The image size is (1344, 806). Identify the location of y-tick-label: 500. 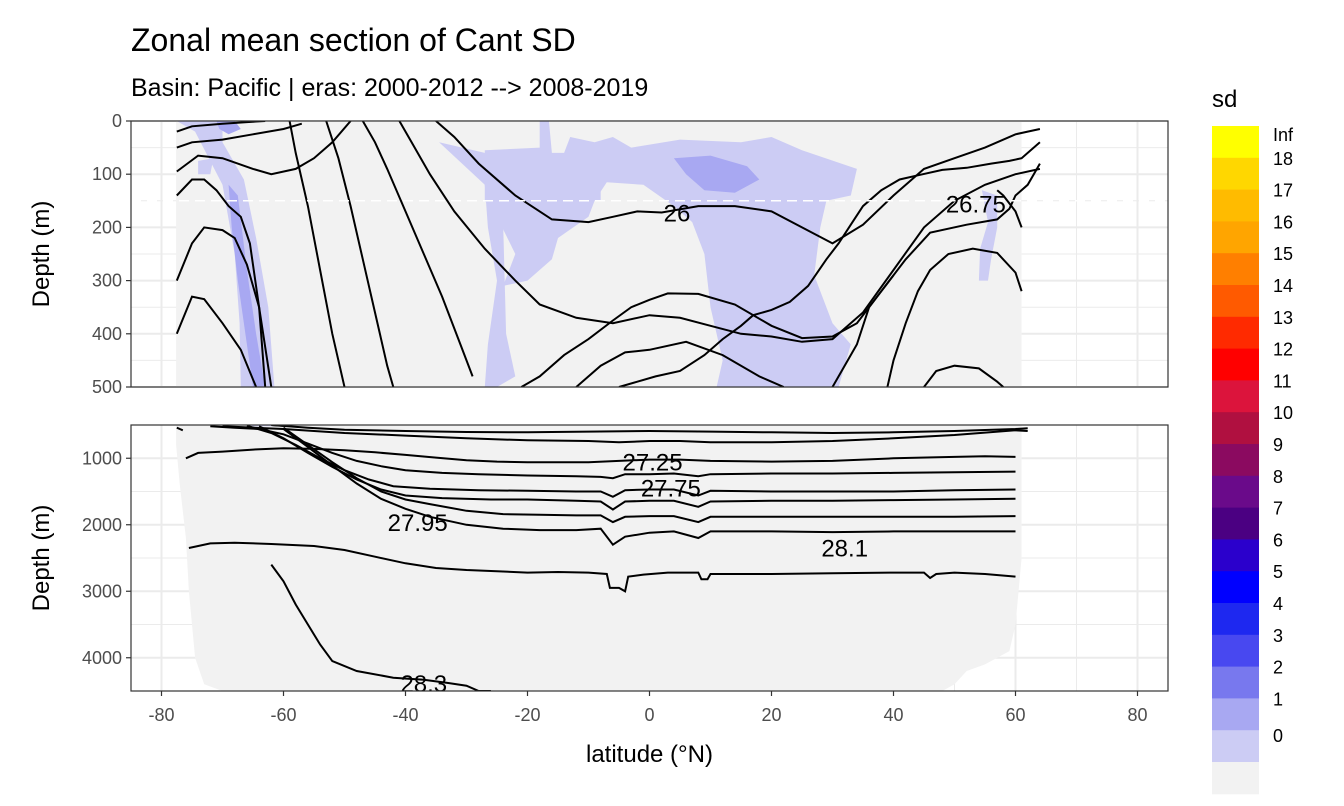
(107, 387).